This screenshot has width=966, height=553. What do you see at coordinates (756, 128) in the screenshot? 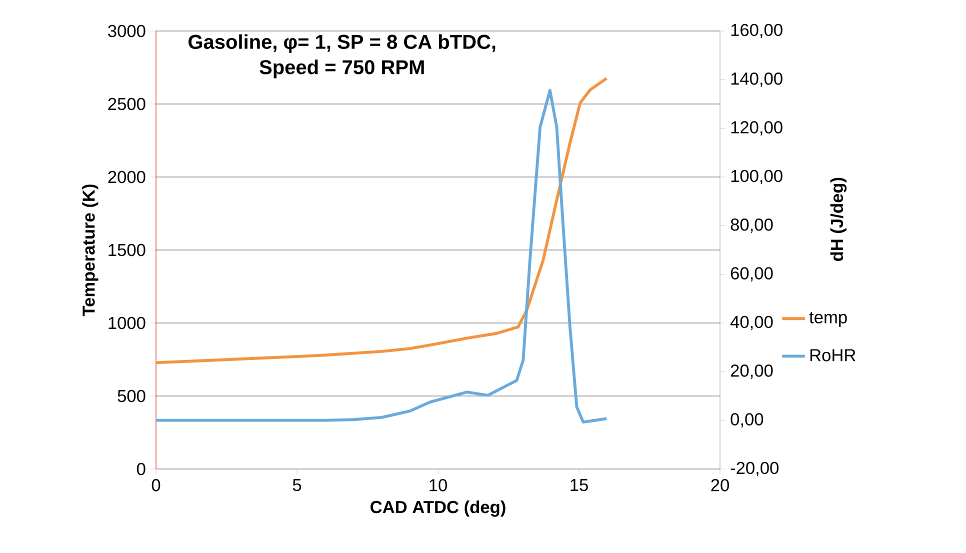
I see `y2-tick-label: 120,00` at bounding box center [756, 128].